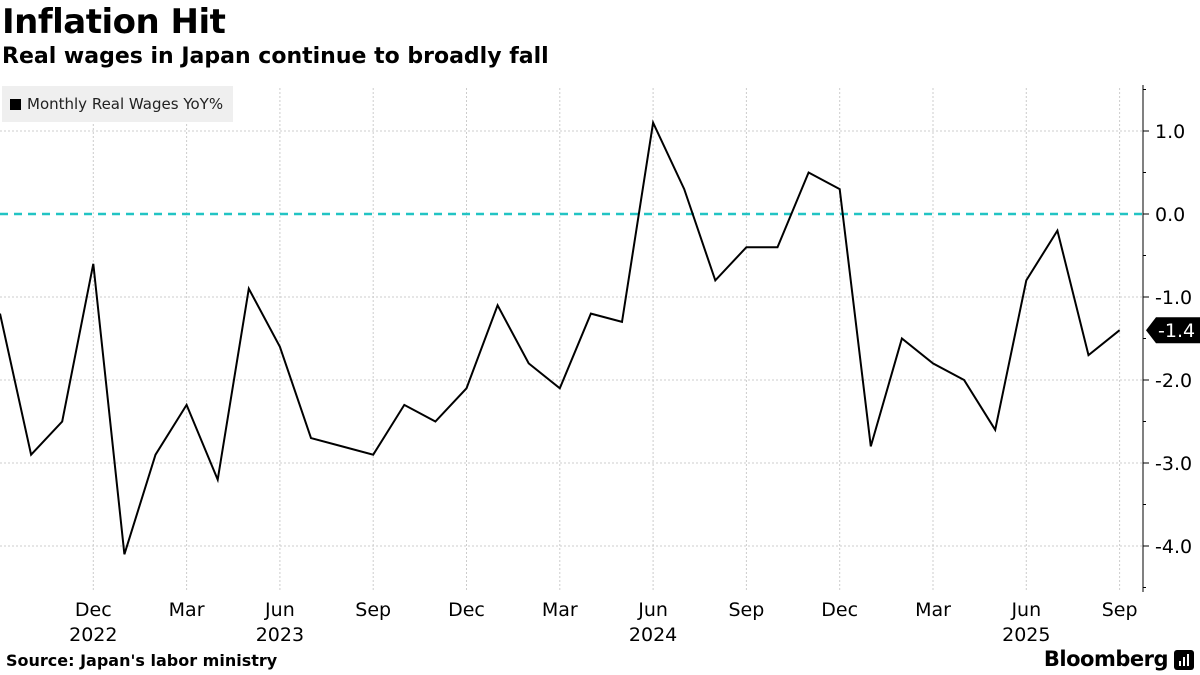 Image resolution: width=1200 pixels, height=675 pixels. Describe the element at coordinates (1173, 547) in the screenshot. I see `y-tick-label: -4.0` at that location.